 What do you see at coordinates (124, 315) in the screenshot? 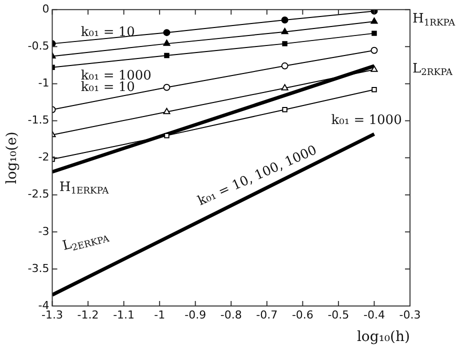
I see `x-tick-label: -1.1` at bounding box center [124, 315].